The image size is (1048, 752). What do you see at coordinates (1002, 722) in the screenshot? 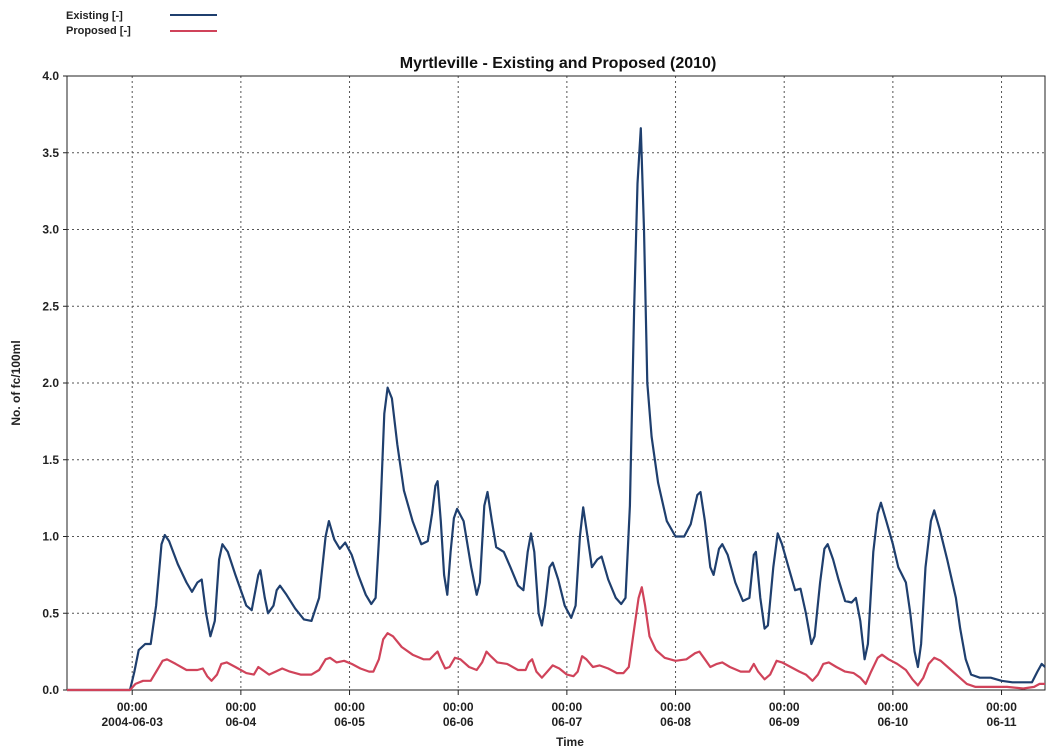
I see `x-tick-date: 06-11` at bounding box center [1002, 722].